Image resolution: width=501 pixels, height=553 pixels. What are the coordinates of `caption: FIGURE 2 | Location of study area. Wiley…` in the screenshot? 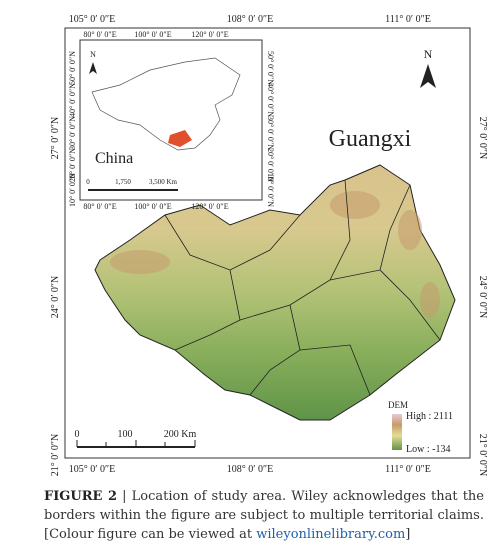 It's located at (264, 515).